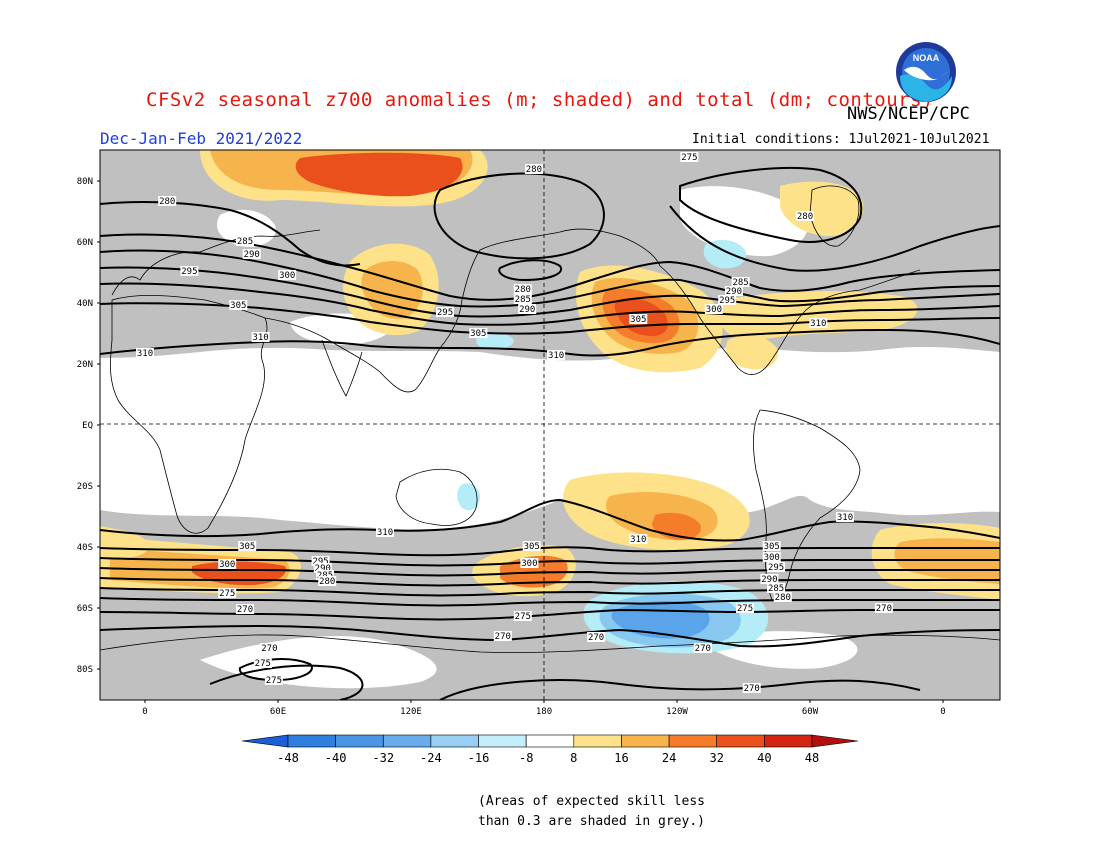 Image resolution: width=1100 pixels, height=850 pixels. Describe the element at coordinates (884, 609) in the screenshot. I see `contour-label-45: 270` at that location.